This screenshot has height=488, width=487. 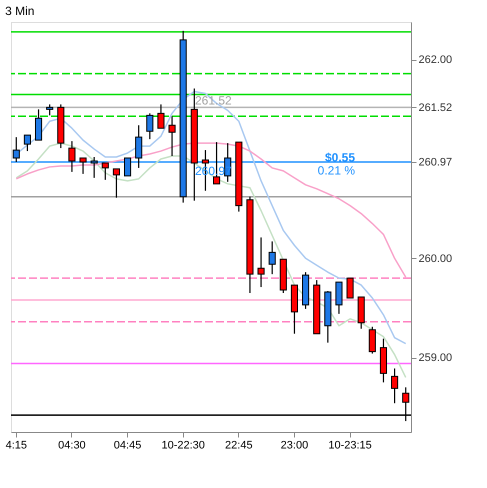 What do you see at coordinates (435, 108) in the screenshot?
I see `y-tick-label: 261.52` at bounding box center [435, 108].